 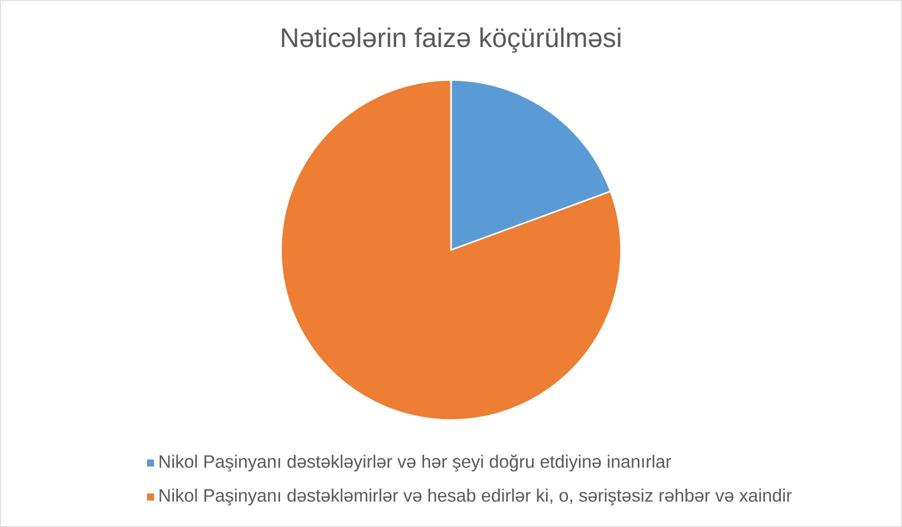 What do you see at coordinates (451, 40) in the screenshot?
I see `chart-title: Nəticələrin faizə köçürülməsi` at bounding box center [451, 40].